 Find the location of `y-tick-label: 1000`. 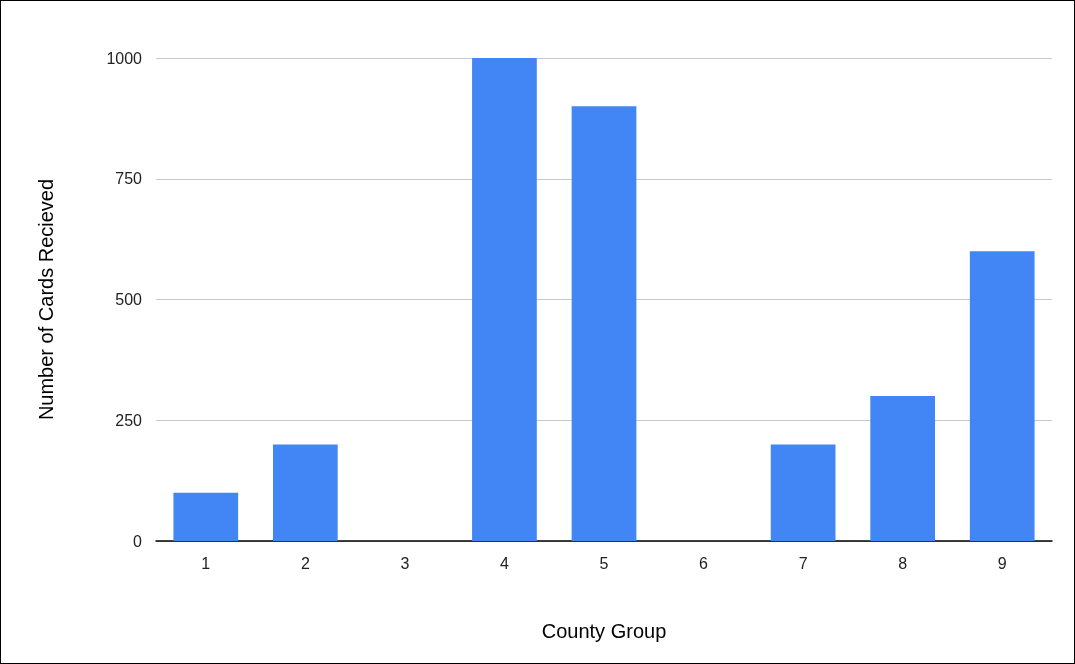

y-tick-label: 1000 is located at coordinates (124, 58).